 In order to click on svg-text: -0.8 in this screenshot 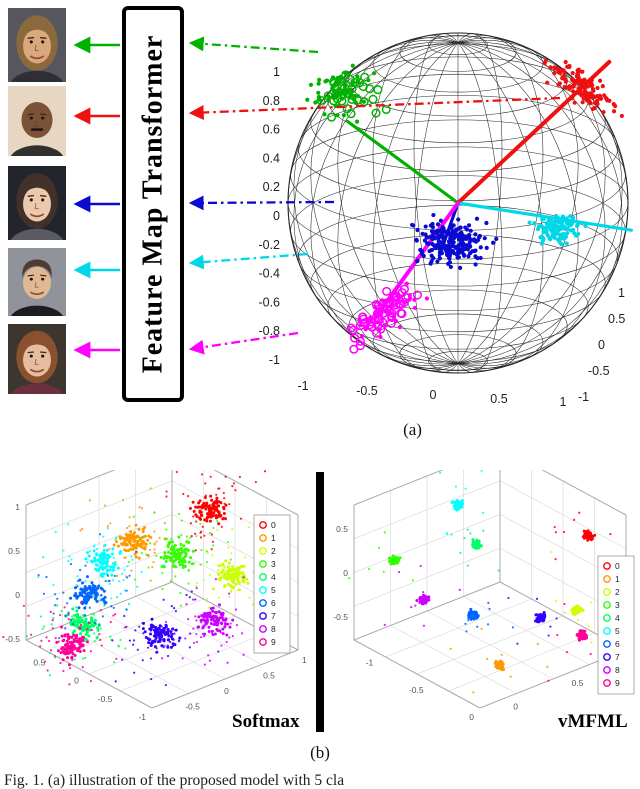, I will do `click(269, 331)`.